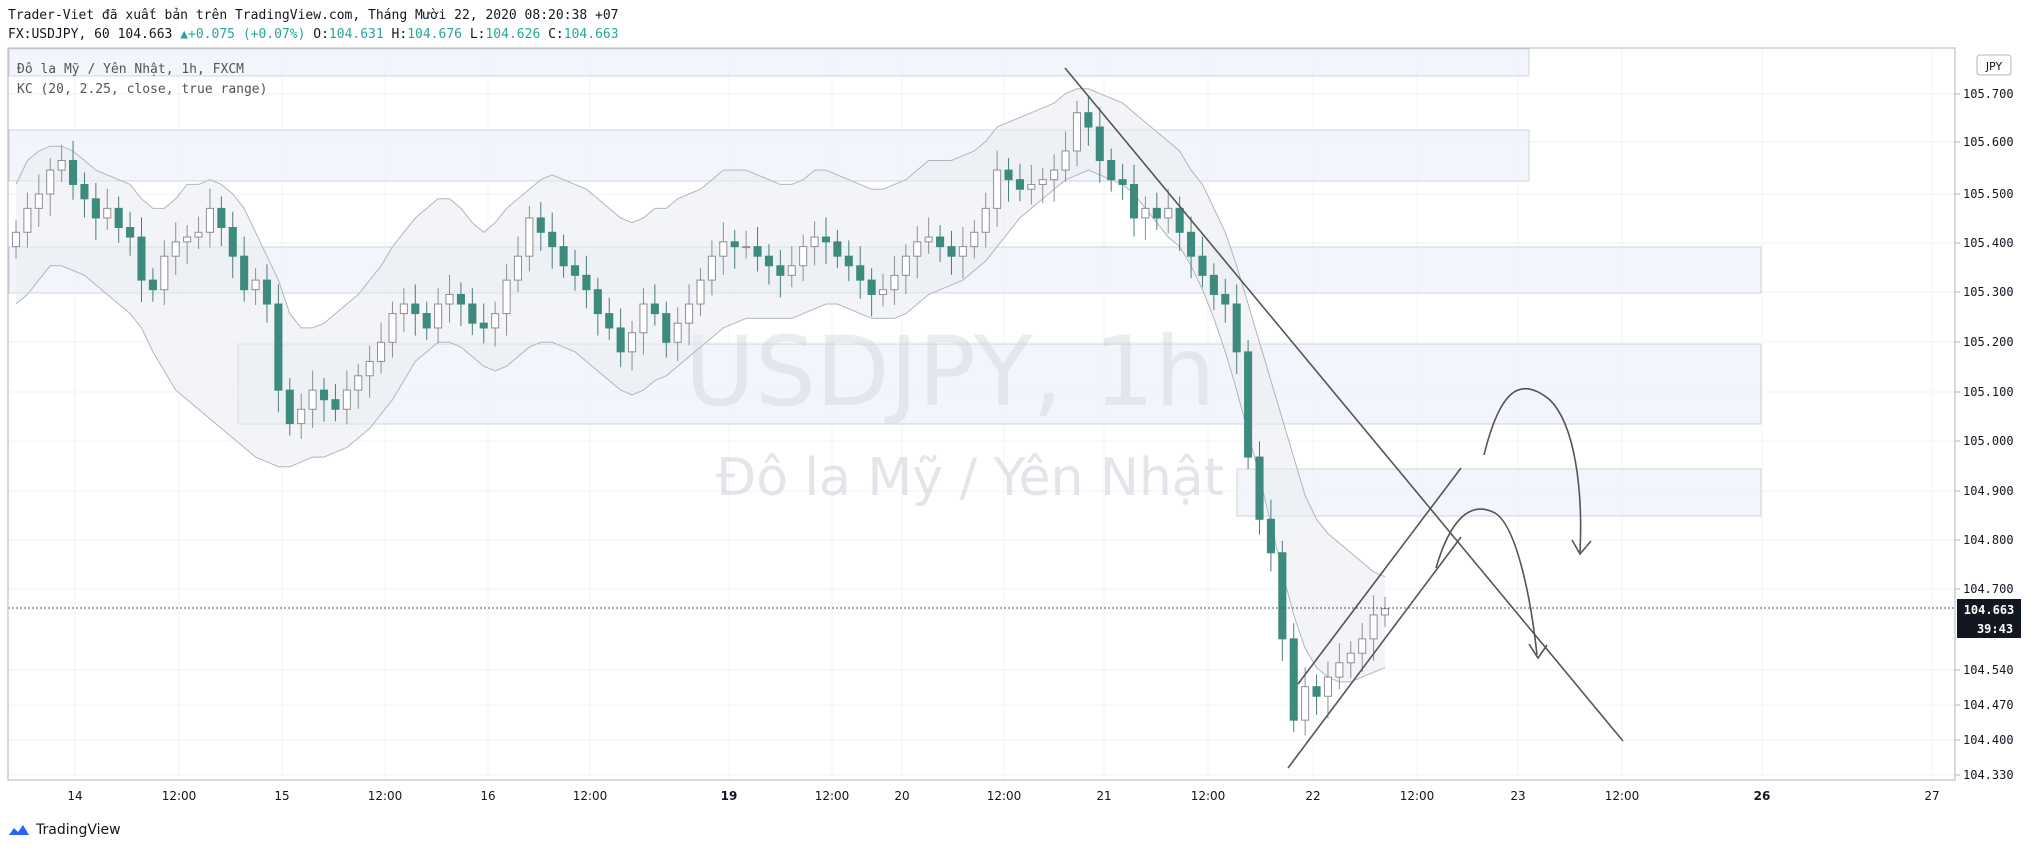 This screenshot has height=852, width=2035. Describe the element at coordinates (1581, 547) in the screenshot. I see `arrow-head-icon` at that location.